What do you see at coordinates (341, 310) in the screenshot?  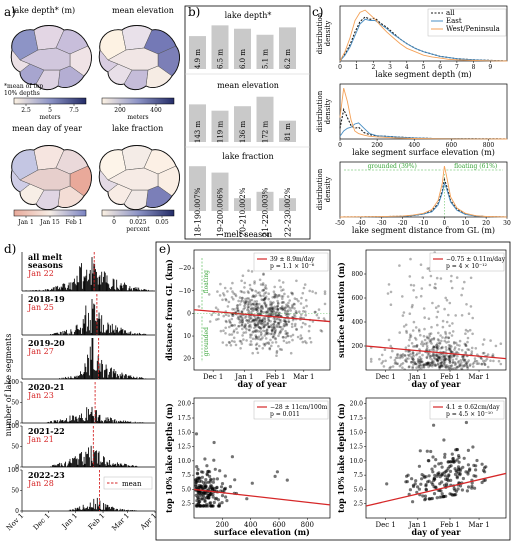 I see `y-axis-label: surface elevation (m)` at bounding box center [341, 310].